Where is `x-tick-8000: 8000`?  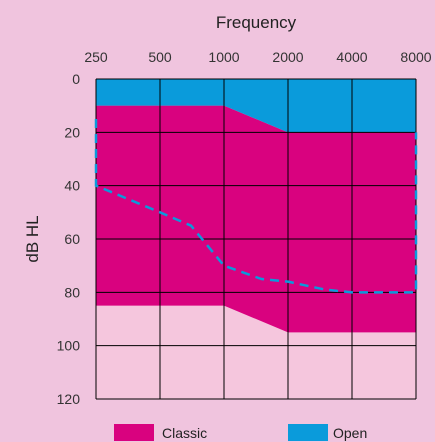 x-tick-8000: 8000 is located at coordinates (415, 57).